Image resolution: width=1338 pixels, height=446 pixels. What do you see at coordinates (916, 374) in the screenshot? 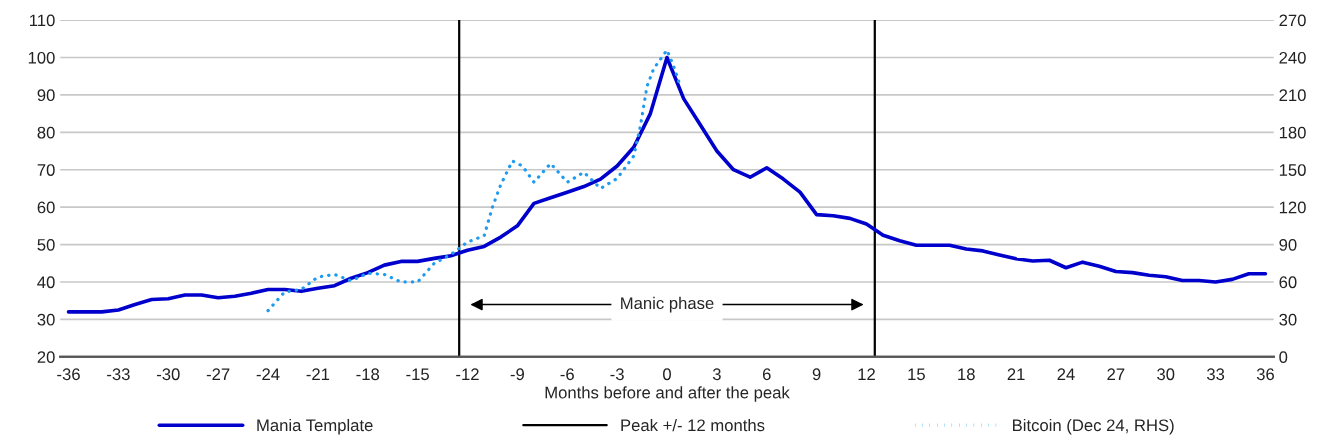
I see `x-tick-label: 15` at bounding box center [916, 374].